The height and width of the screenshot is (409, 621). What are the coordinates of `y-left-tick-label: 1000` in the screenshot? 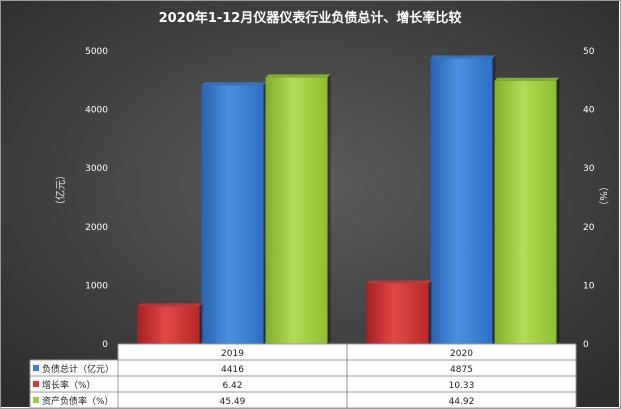 It's located at (96, 286).